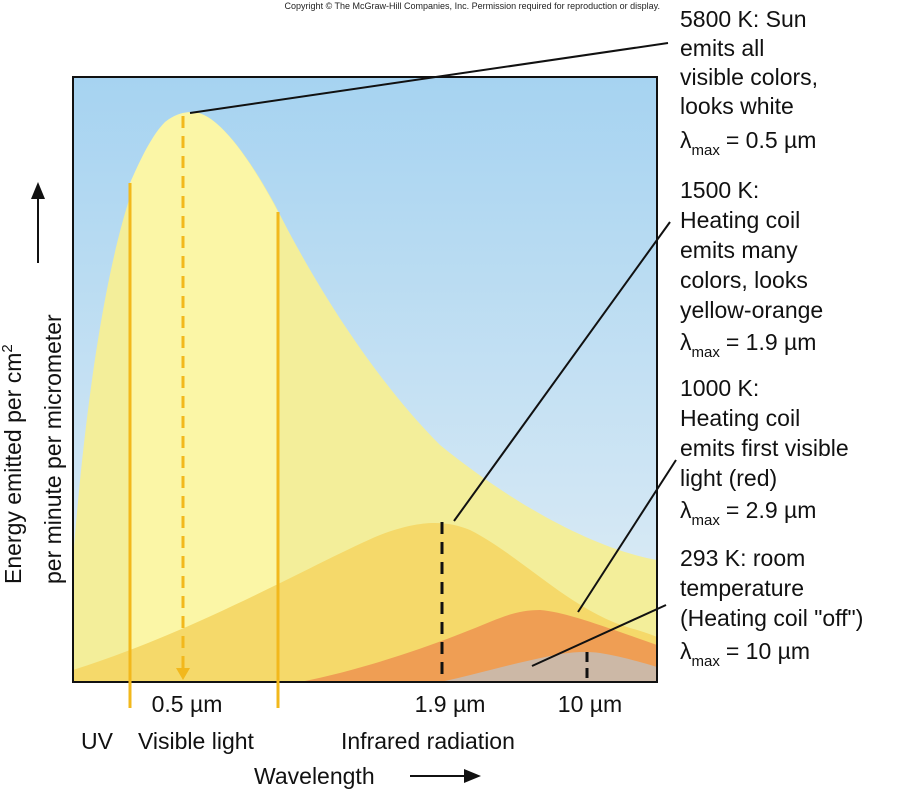  I want to click on y-label-line1: Energy emitted per cm, so click(13, 468).